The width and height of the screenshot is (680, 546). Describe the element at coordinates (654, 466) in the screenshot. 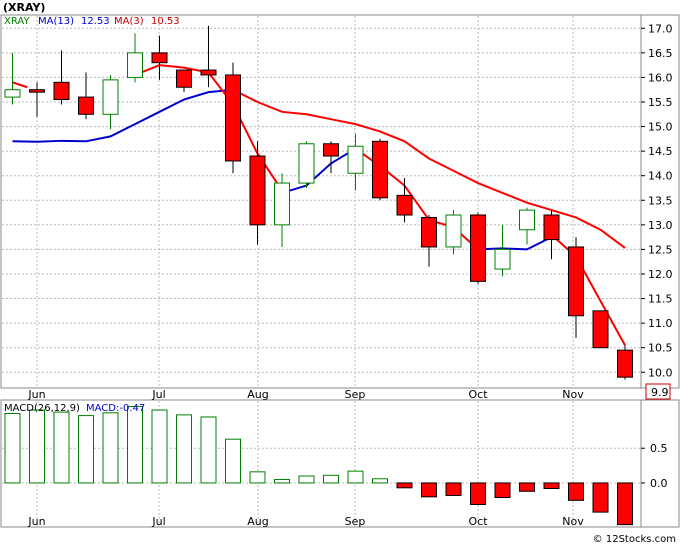

I see `macd-tick-labels: 0.5 0.0` at that location.